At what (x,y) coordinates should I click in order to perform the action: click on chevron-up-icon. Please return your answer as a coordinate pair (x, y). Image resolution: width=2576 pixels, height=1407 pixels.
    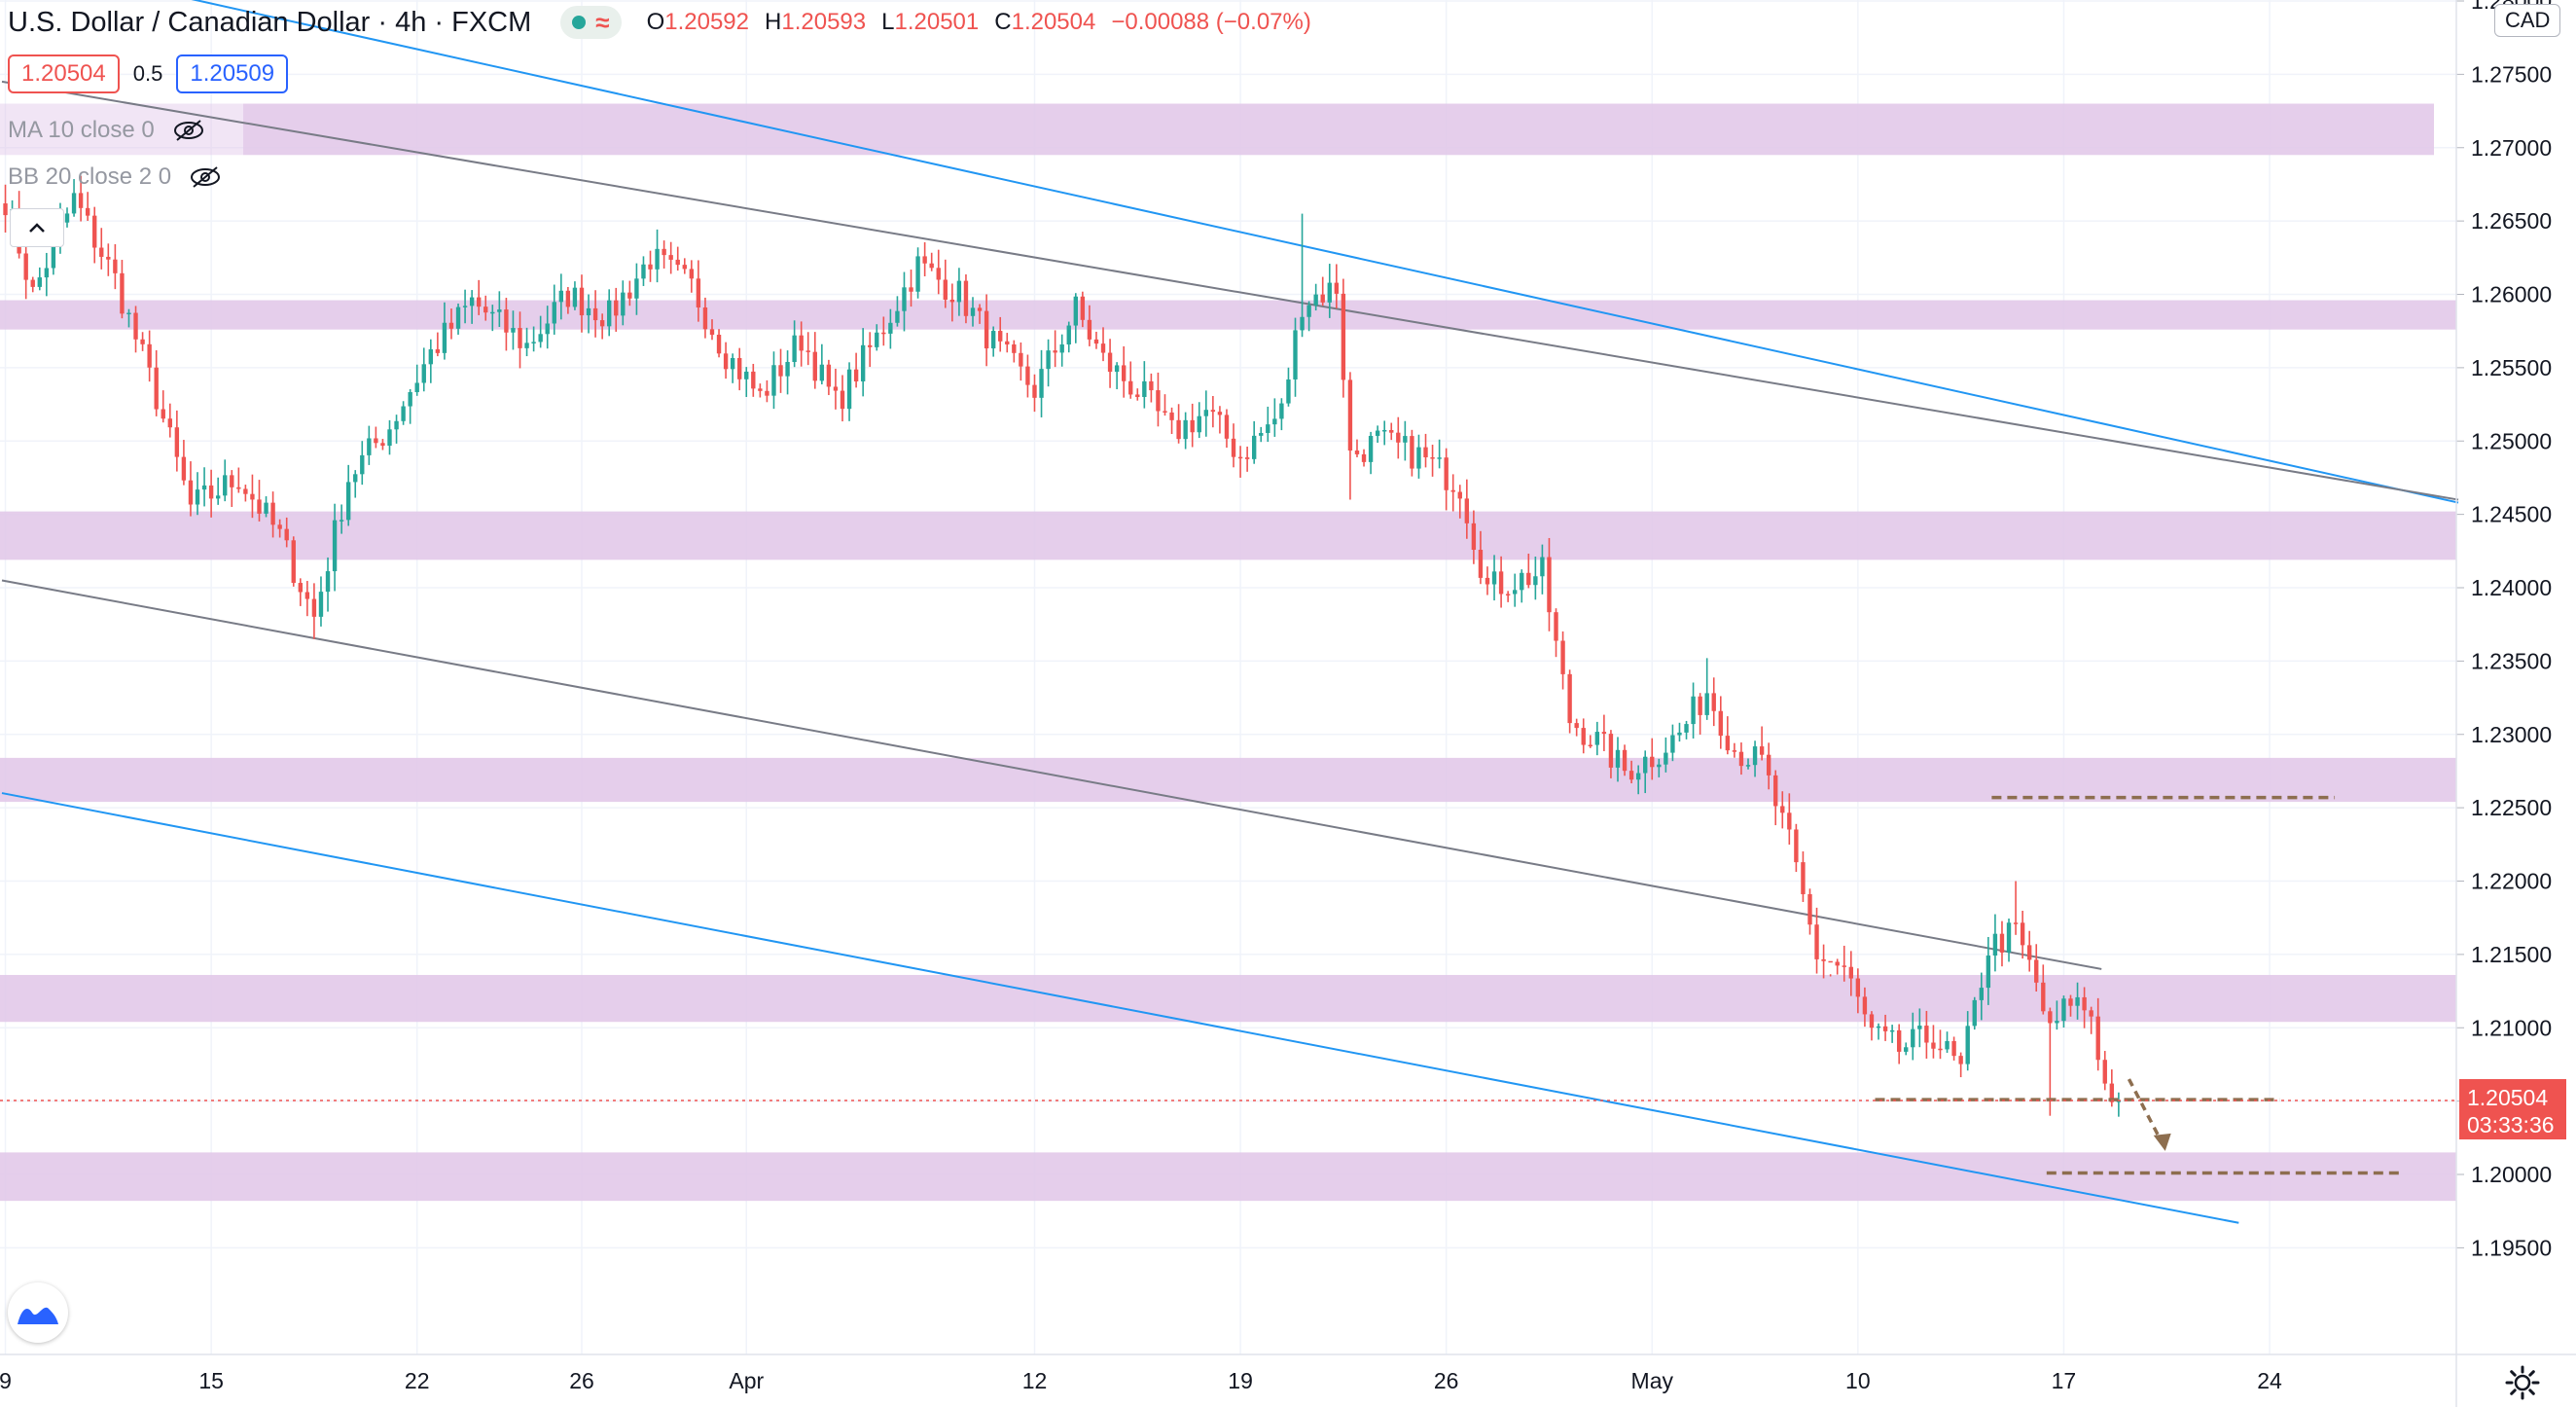
    Looking at the image, I should click on (37, 228).